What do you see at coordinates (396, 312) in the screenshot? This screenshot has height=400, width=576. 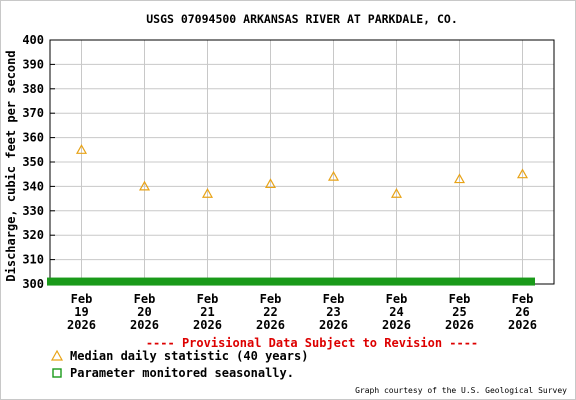 I see `x-tick-label: 24` at bounding box center [396, 312].